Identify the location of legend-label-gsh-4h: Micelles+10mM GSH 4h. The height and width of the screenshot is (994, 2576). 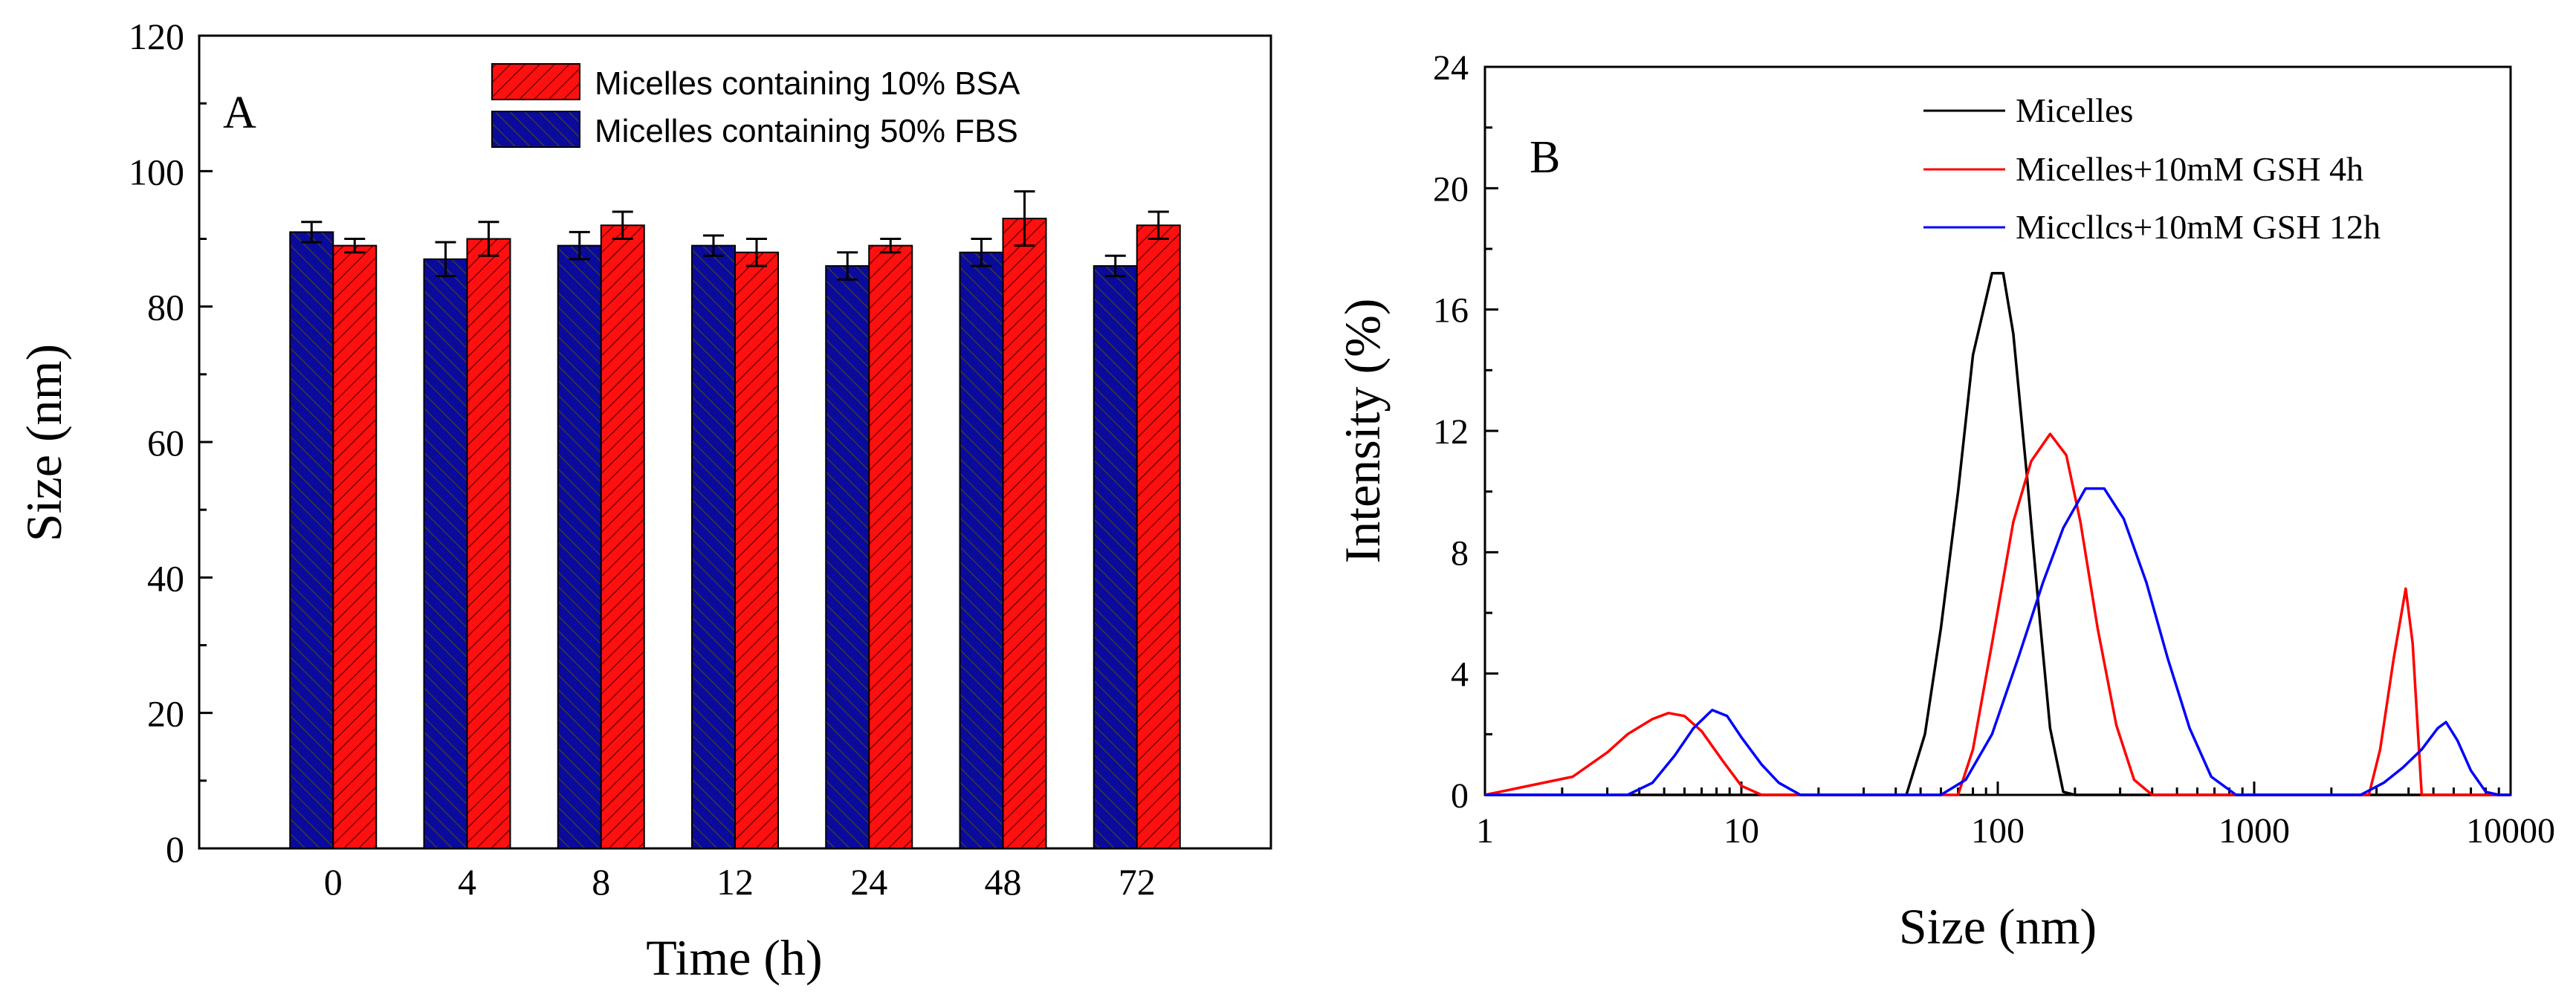
(2189, 169).